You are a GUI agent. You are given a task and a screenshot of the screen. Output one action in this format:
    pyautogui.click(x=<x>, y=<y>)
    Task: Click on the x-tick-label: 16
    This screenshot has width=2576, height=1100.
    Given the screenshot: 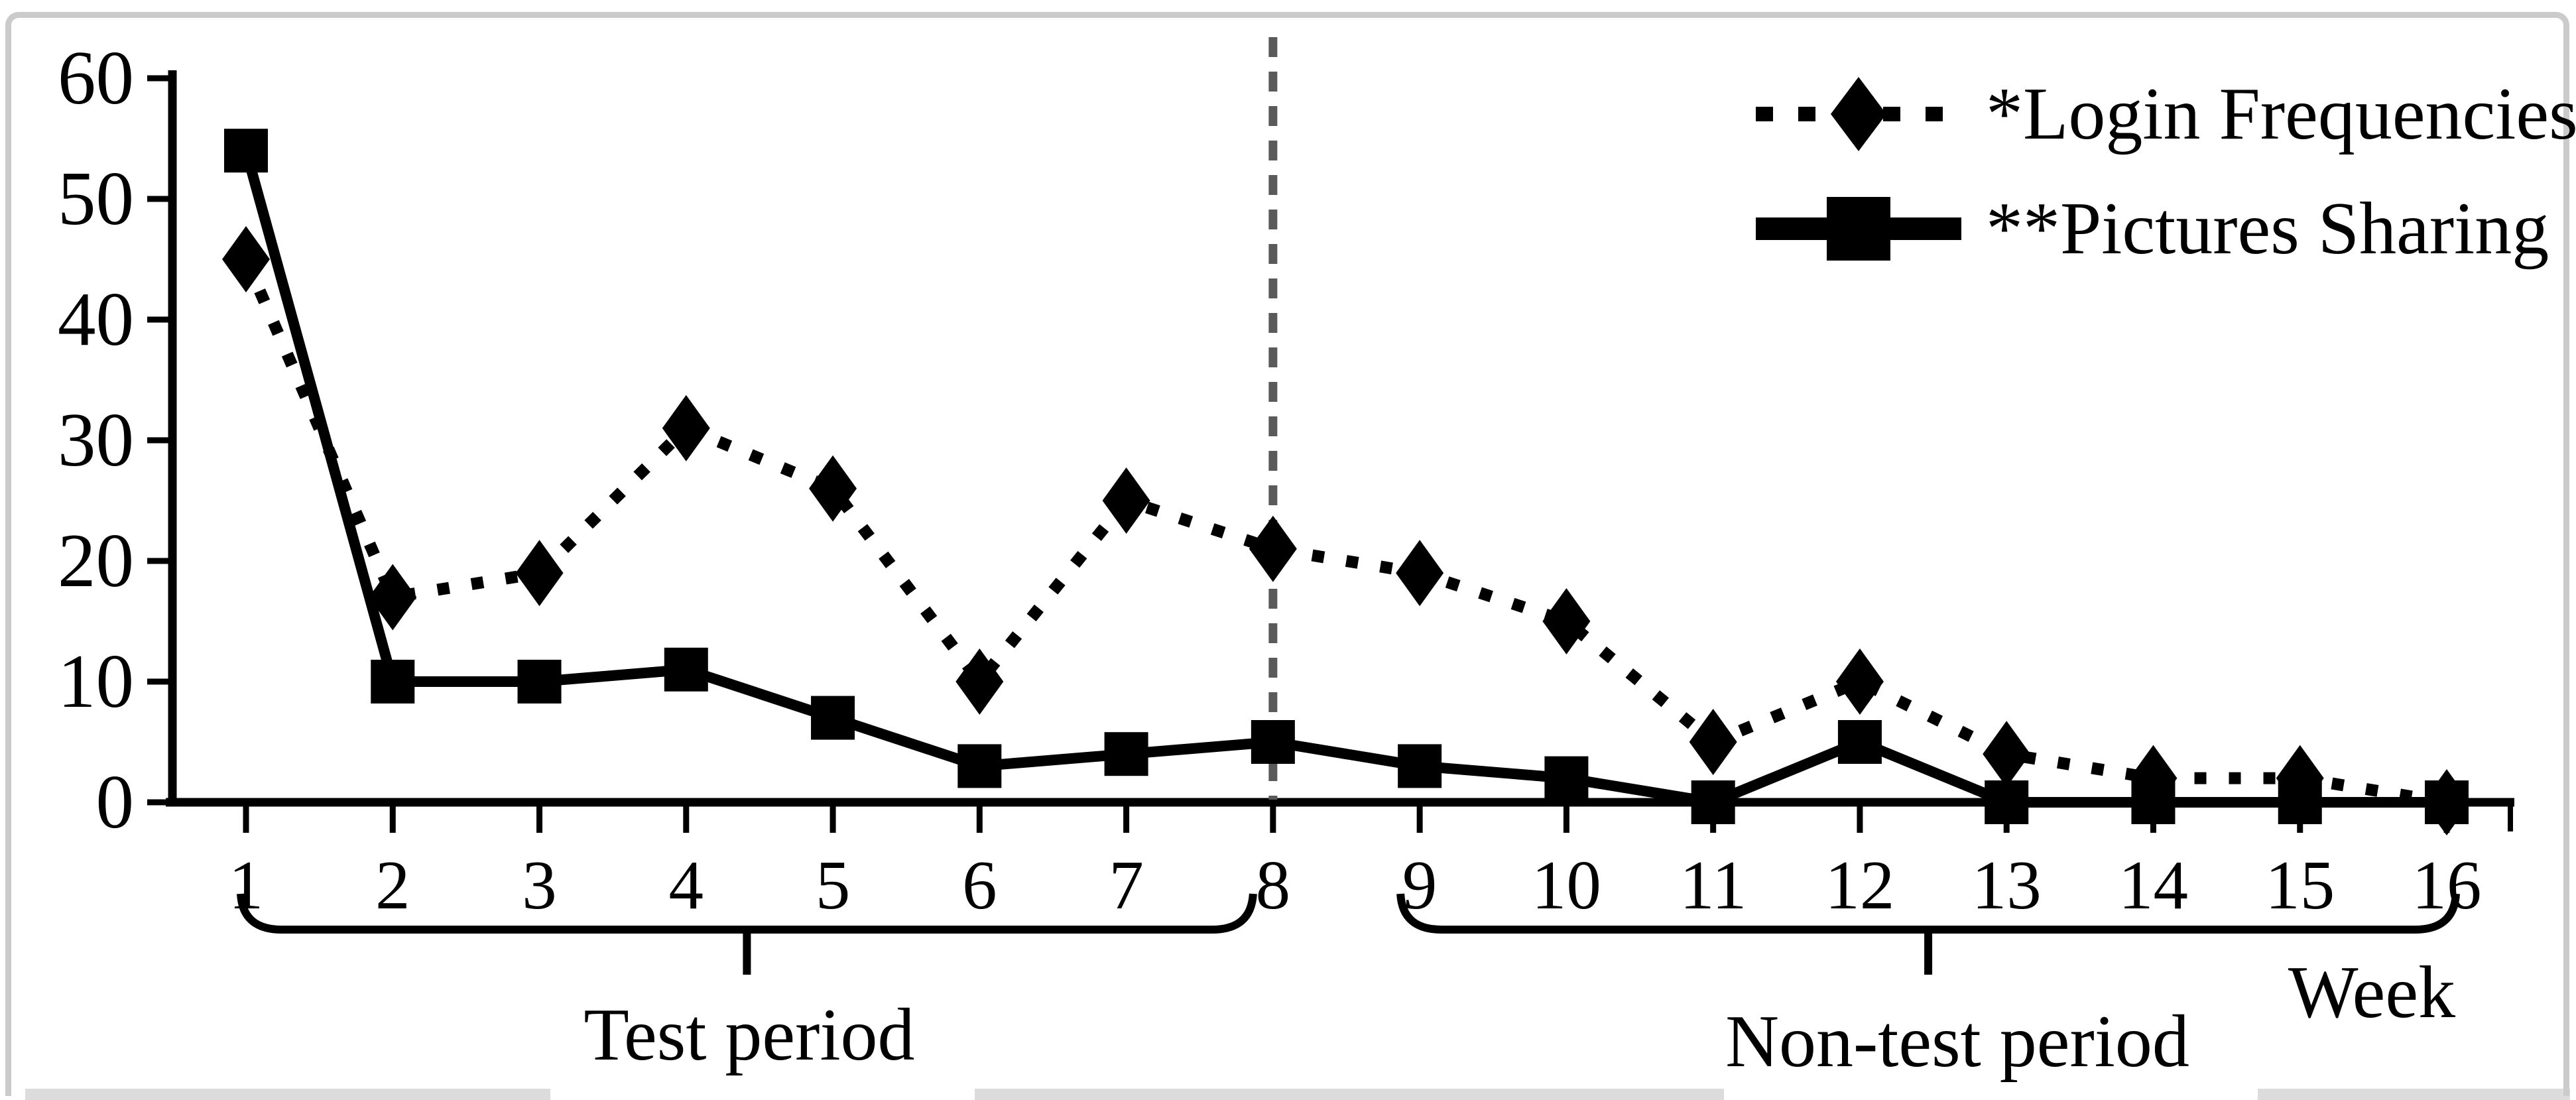 What is the action you would take?
    pyautogui.click(x=2447, y=885)
    